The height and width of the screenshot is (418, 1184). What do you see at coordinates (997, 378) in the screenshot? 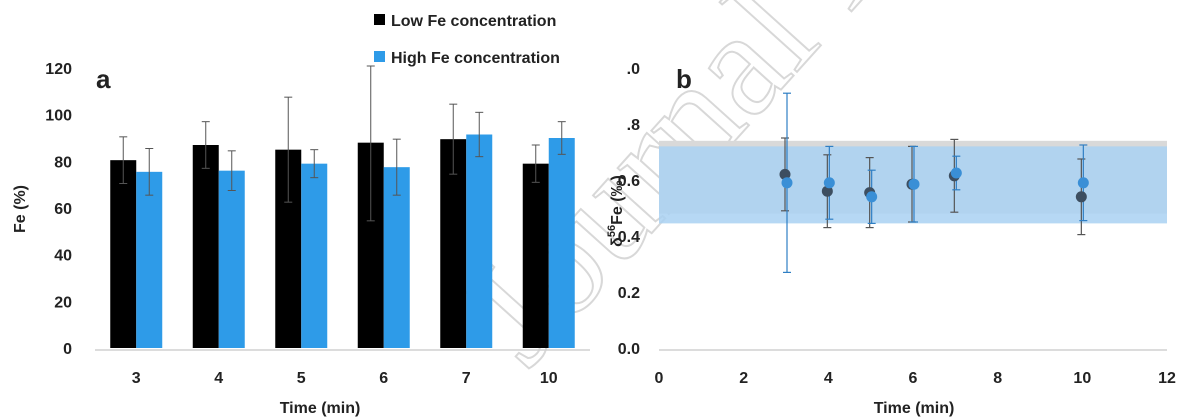
I see `panel-b-x-tick-label: 8` at bounding box center [997, 378].